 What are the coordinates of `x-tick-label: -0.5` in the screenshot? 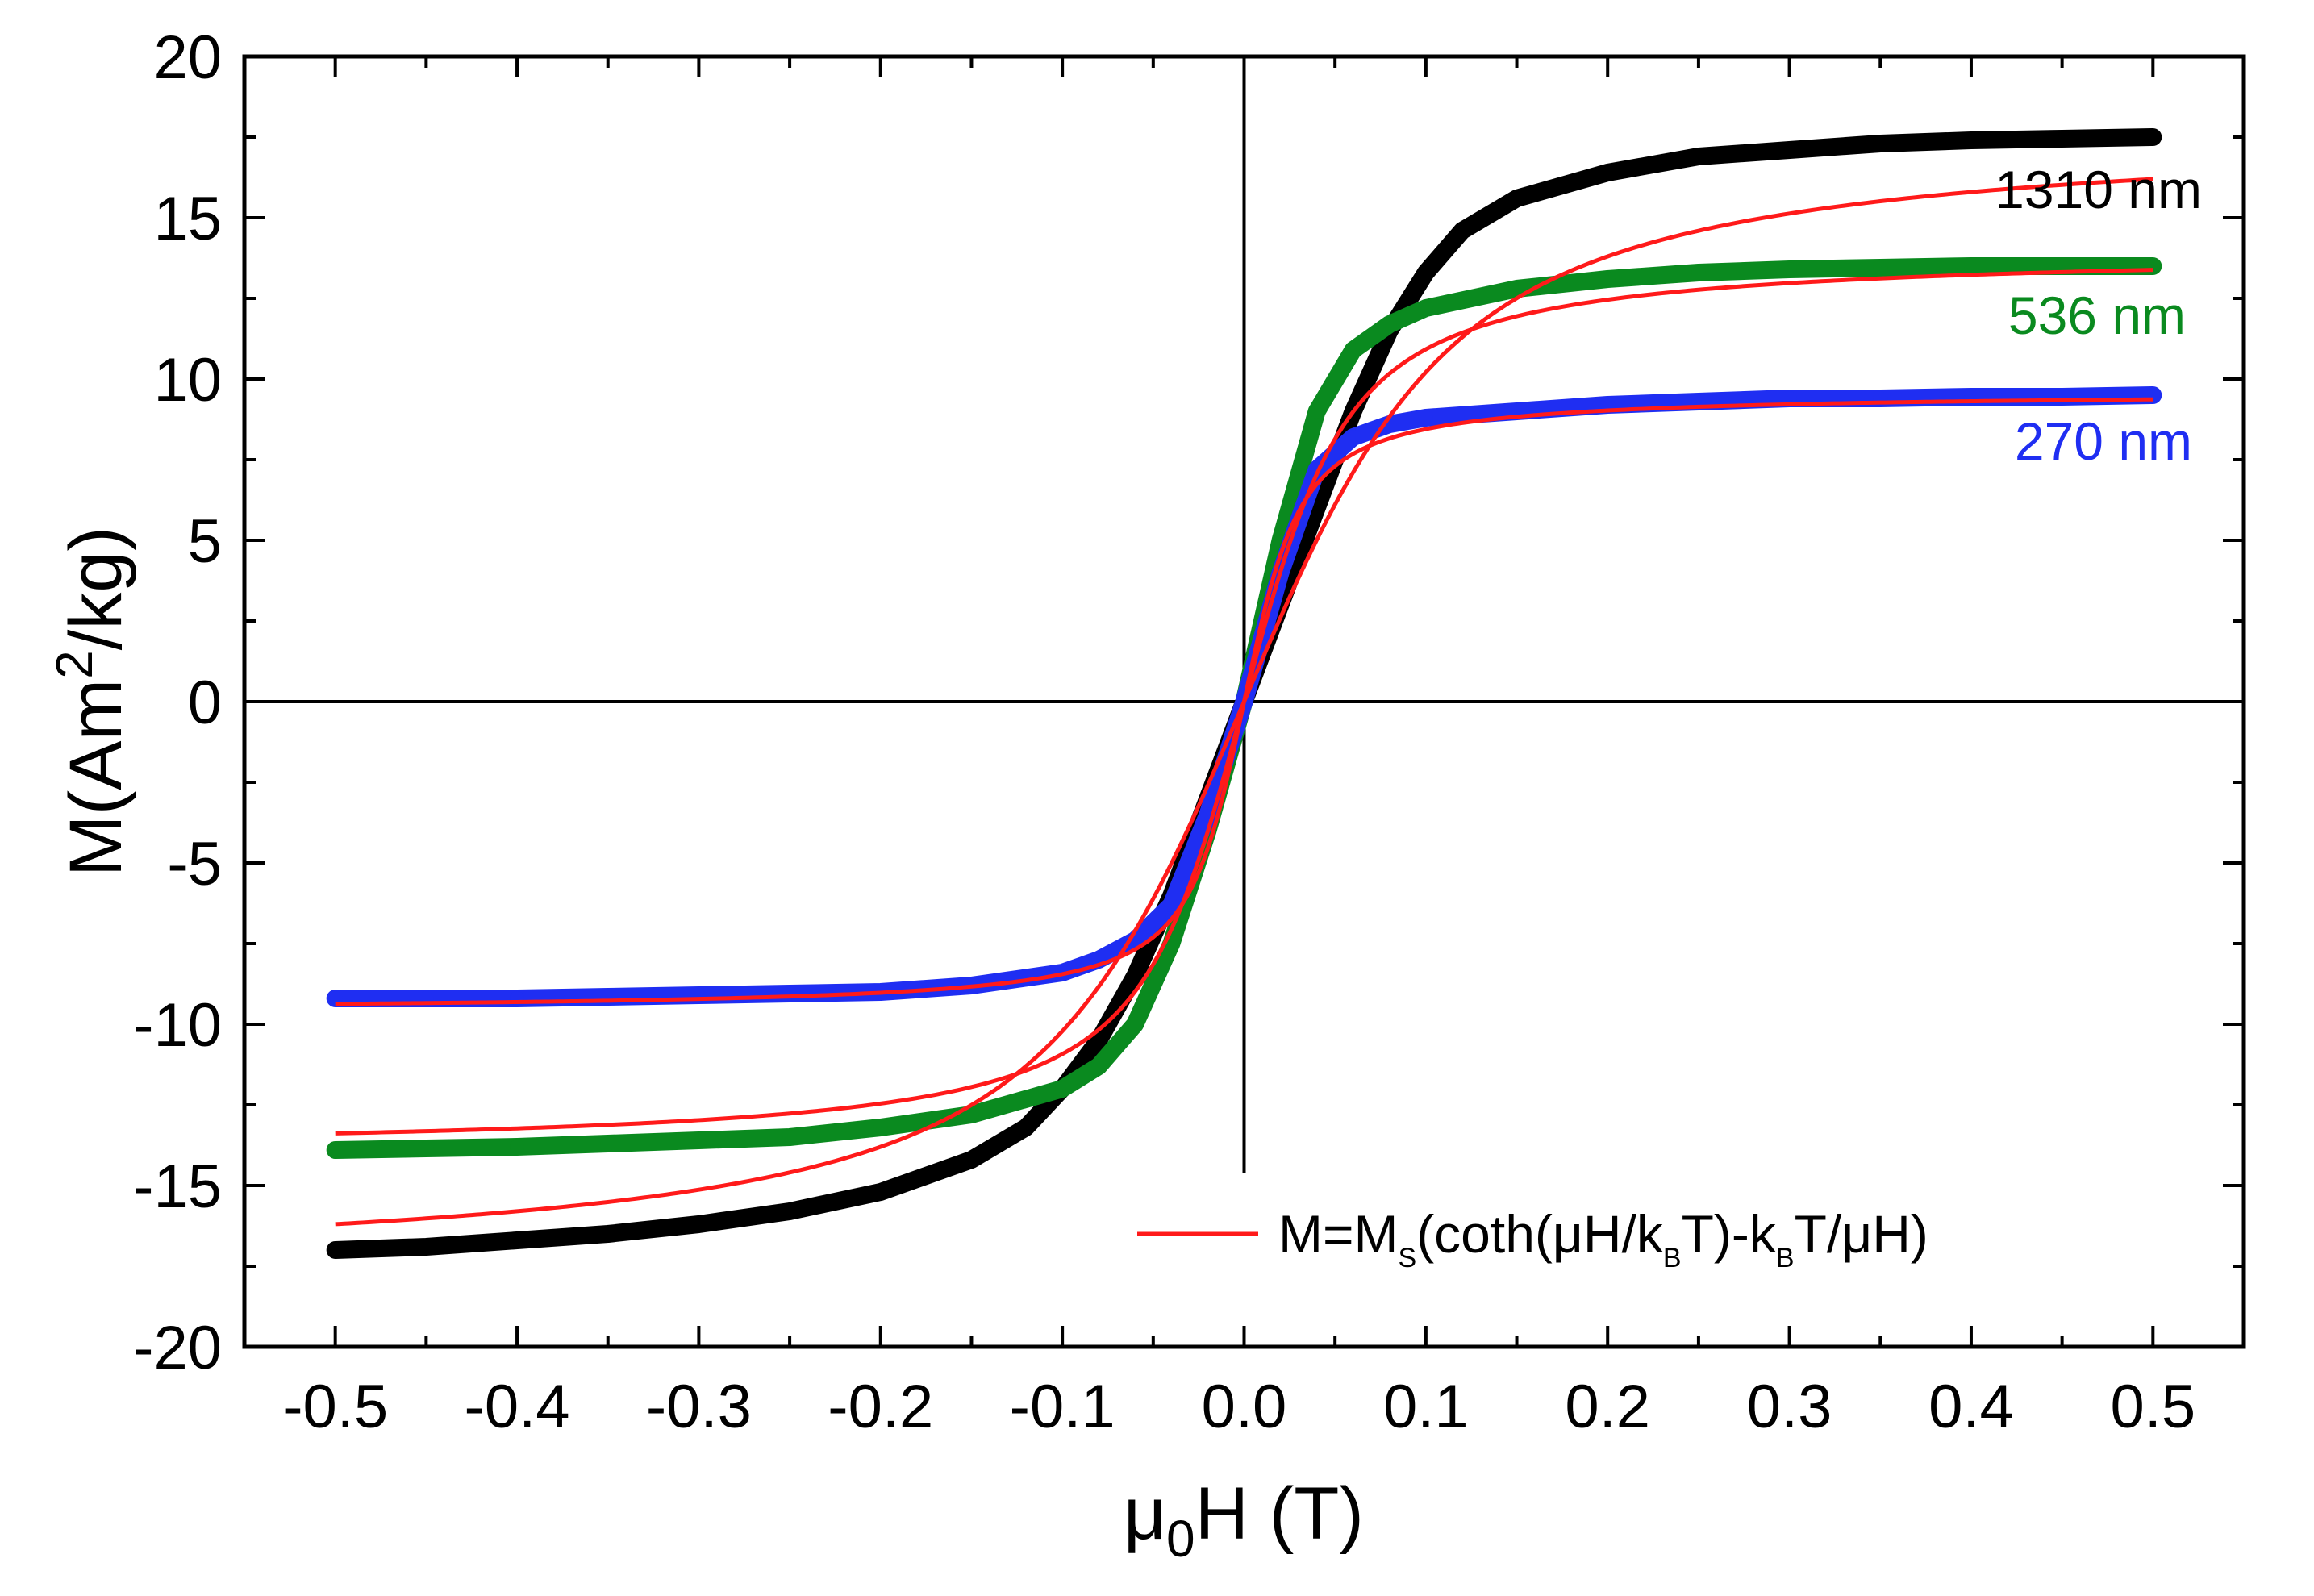 It's located at (335, 1407).